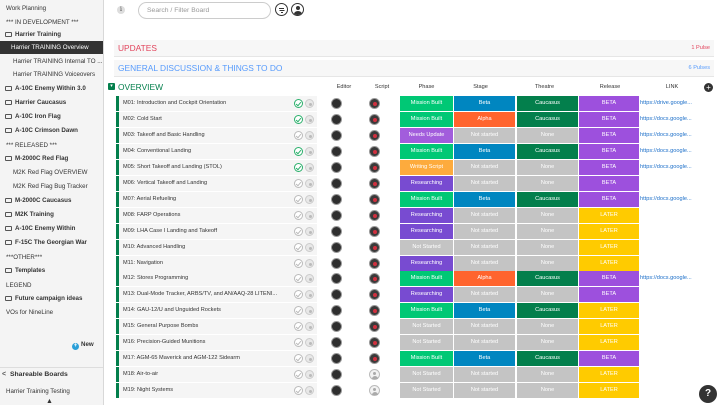 The width and height of the screenshot is (720, 405). I want to click on info-icon: i, so click(121, 10).